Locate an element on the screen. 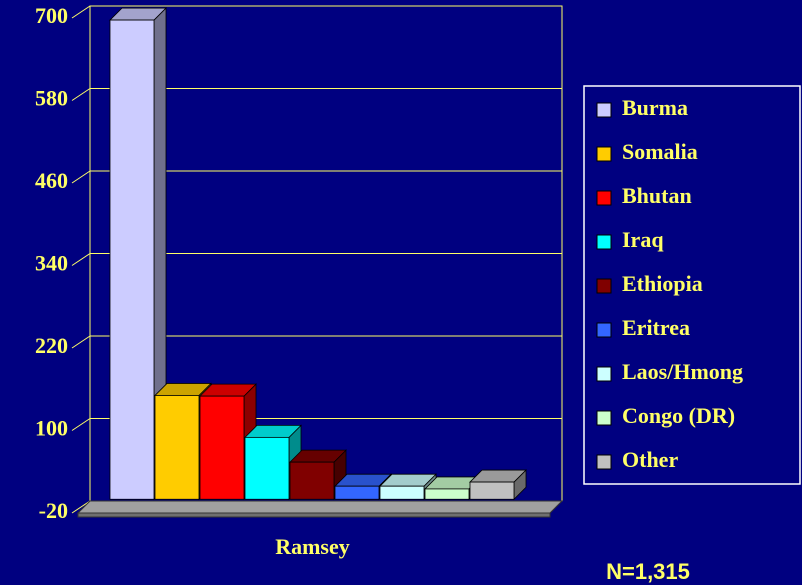  y-tick-label: 460 is located at coordinates (51, 180).